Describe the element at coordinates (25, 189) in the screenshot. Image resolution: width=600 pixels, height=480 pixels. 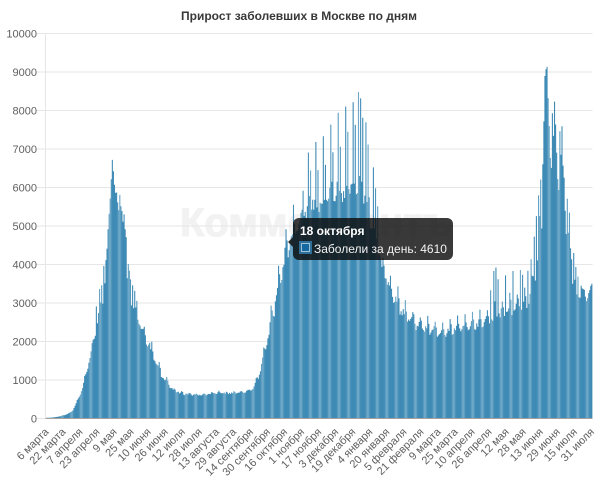
I see `svg-text: 6000` at that location.